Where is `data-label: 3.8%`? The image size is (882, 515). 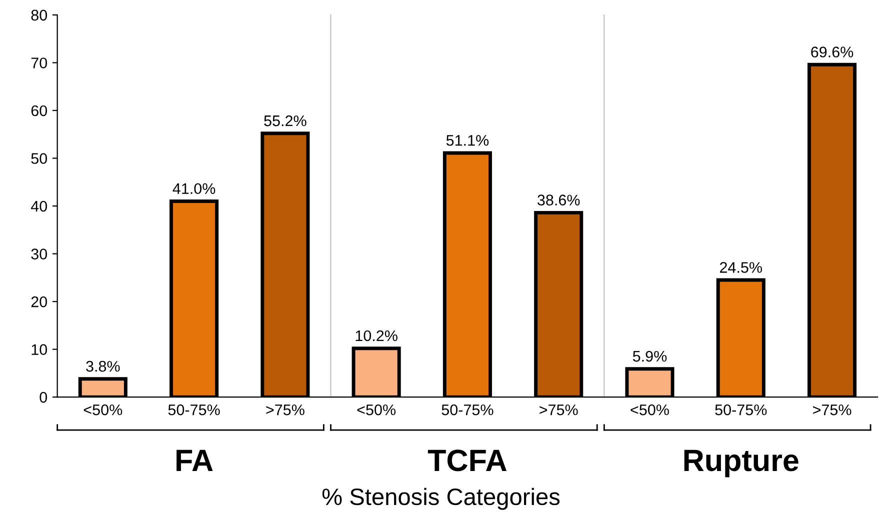
data-label: 3.8% is located at coordinates (103, 366).